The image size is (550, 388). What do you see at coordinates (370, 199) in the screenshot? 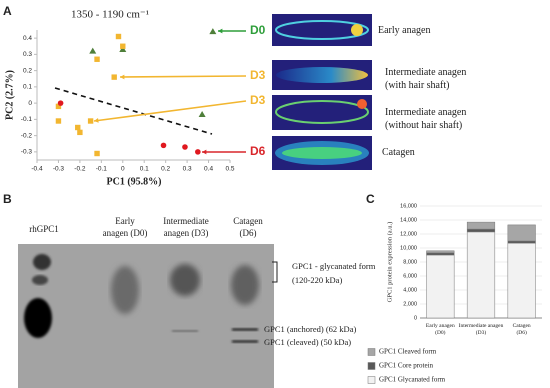
I see `panel-letter: C` at bounding box center [370, 199].